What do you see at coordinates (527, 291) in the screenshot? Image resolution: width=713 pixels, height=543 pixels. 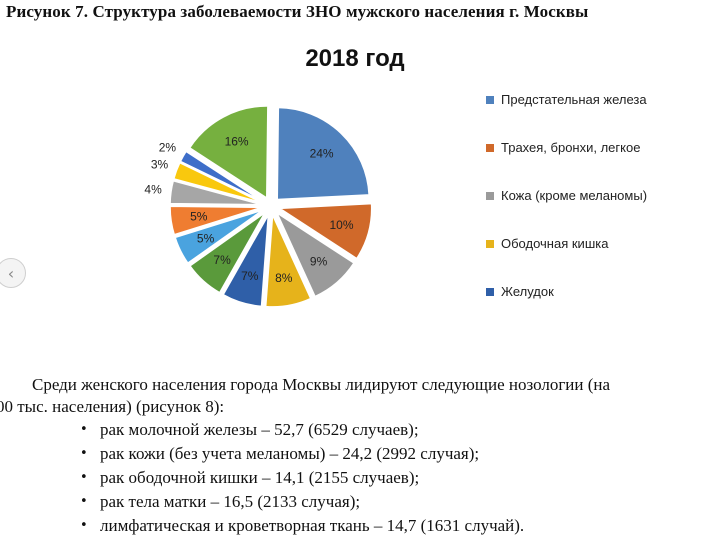 I see `legend-label: Желудок` at bounding box center [527, 291].